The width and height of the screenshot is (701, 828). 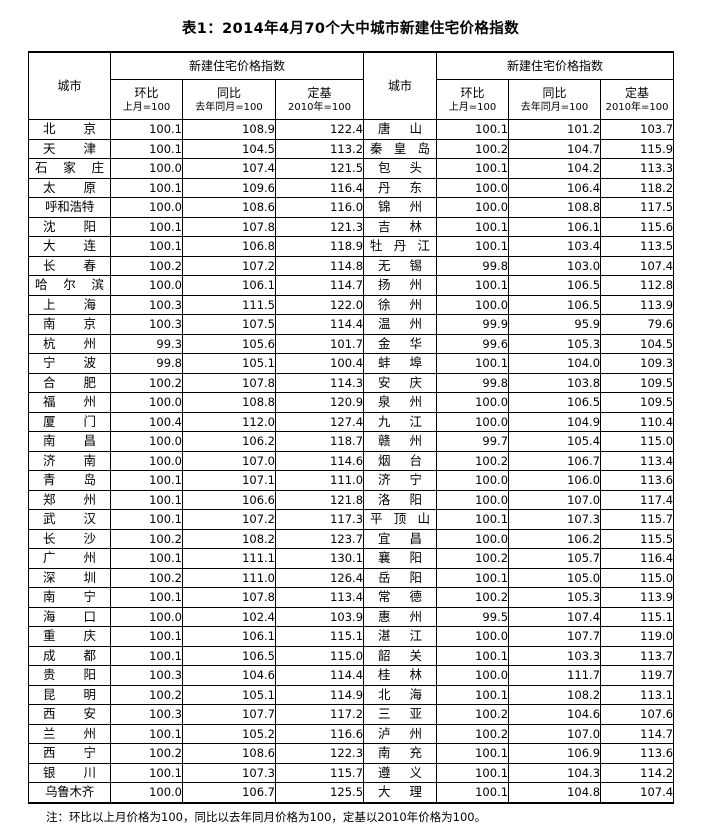 What do you see at coordinates (229, 149) in the screenshot?
I see `value-yoy: 104.5` at bounding box center [229, 149].